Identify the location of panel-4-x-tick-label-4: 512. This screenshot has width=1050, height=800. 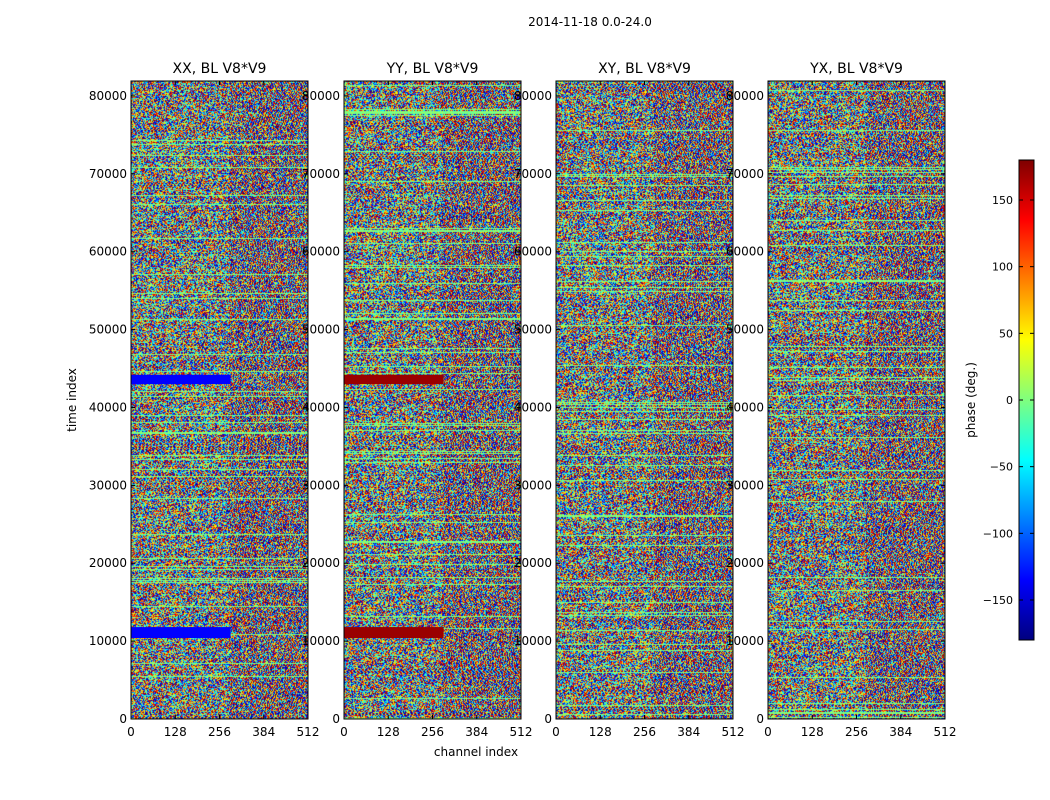
(945, 732).